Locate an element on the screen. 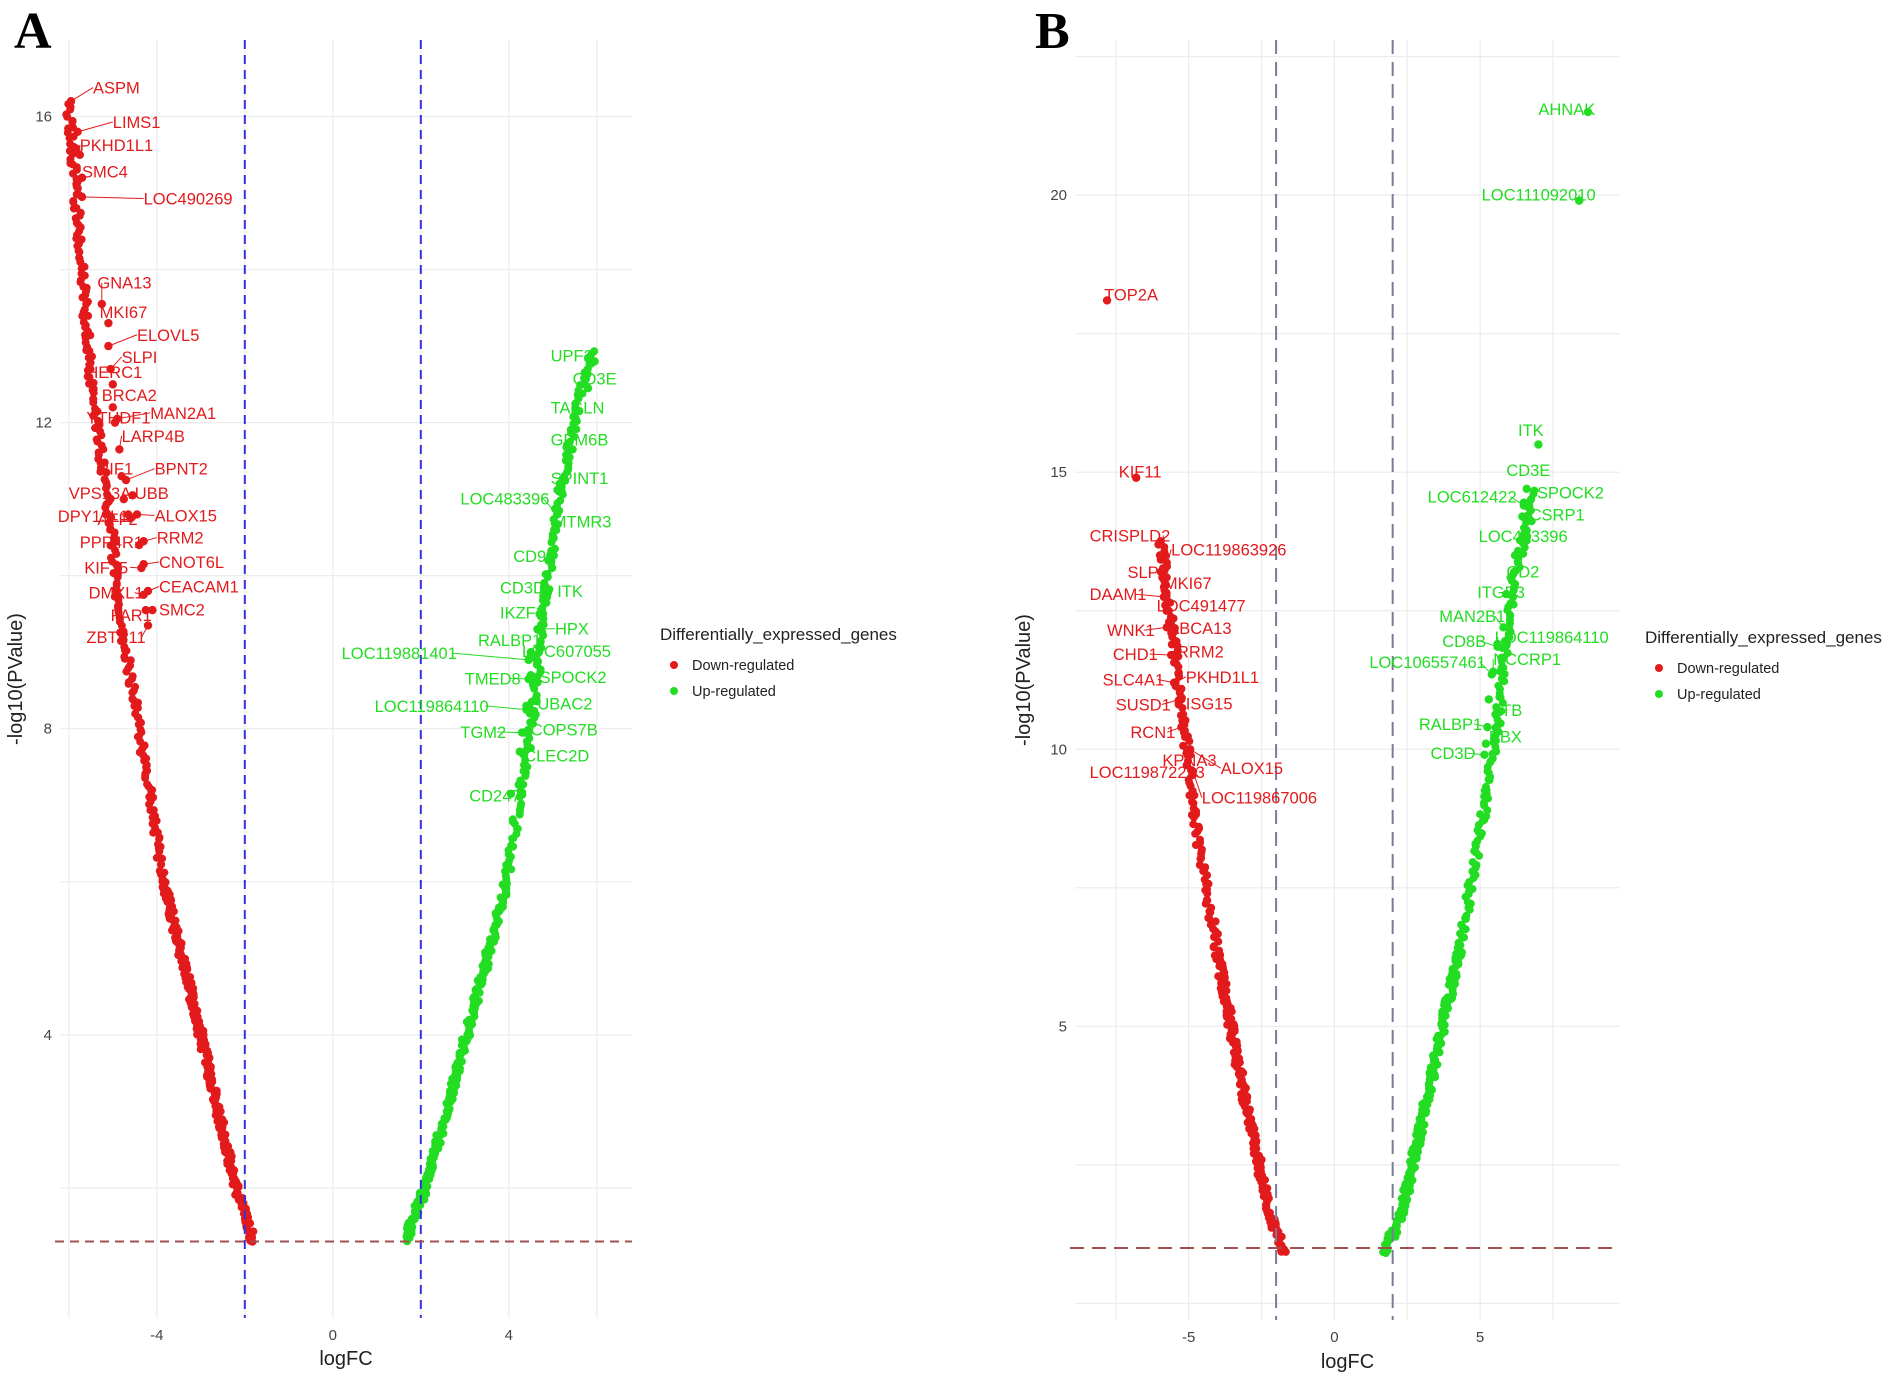  gene-label: KIF11 is located at coordinates (1140, 473).